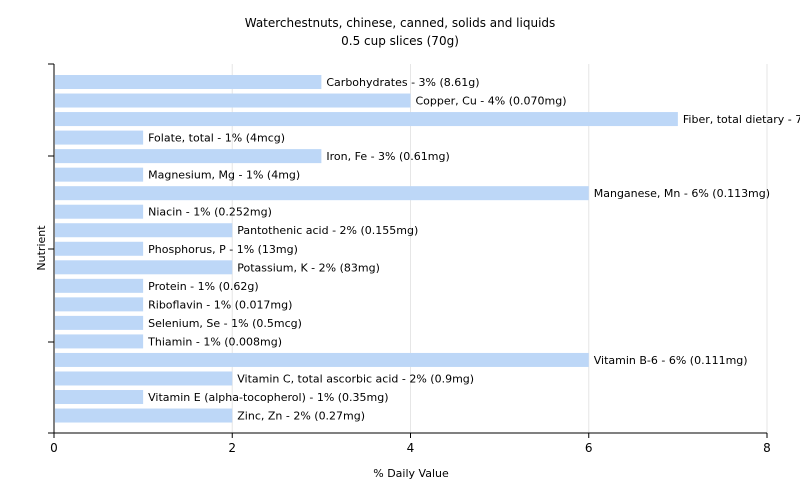 The height and width of the screenshot is (500, 800). Describe the element at coordinates (214, 341) in the screenshot. I see `bar-label: Thiamin - 1% (0.008mg)` at that location.